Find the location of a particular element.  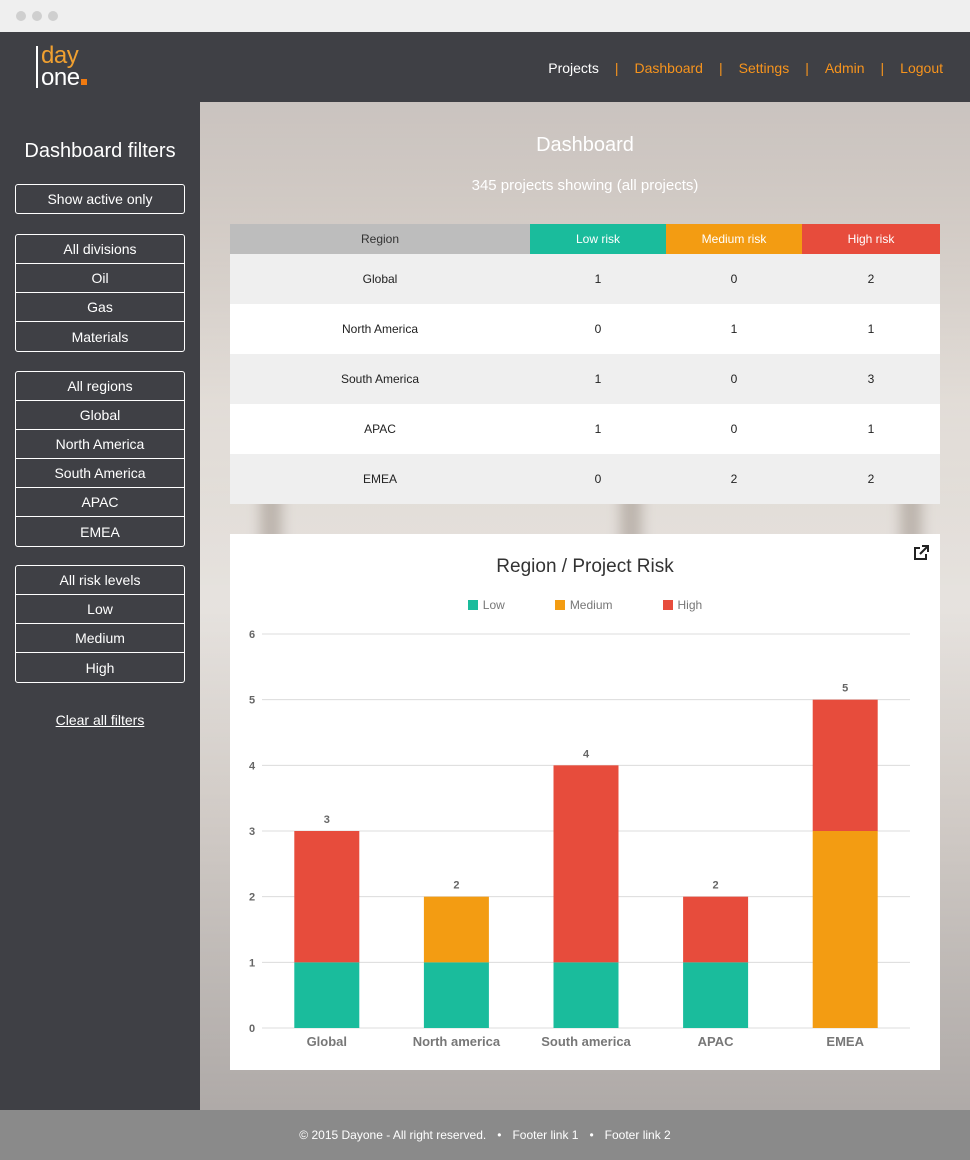

header-high-risk: High risk is located at coordinates (871, 239).